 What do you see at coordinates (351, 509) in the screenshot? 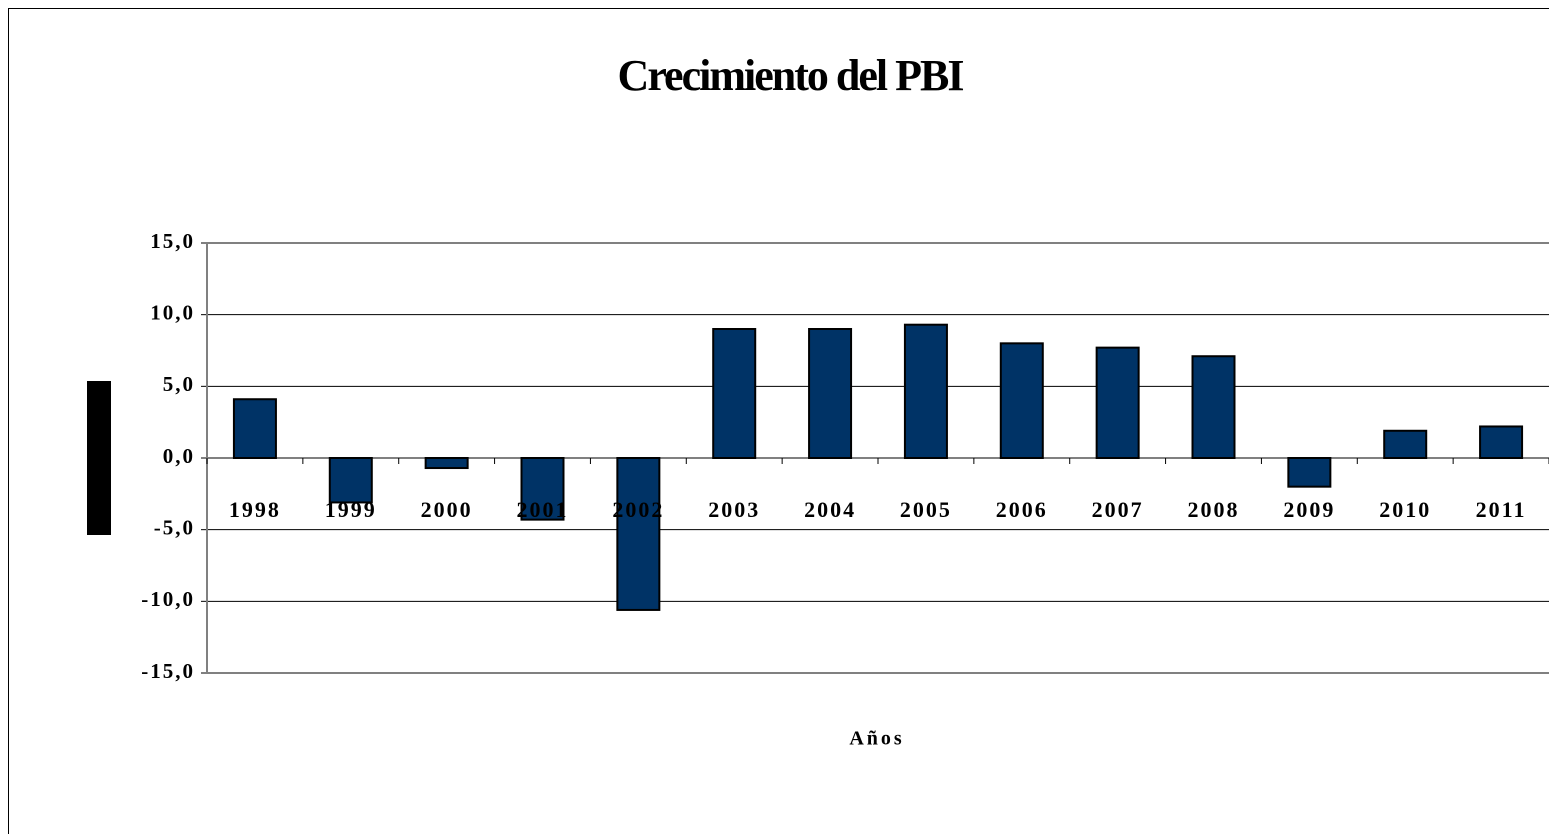
I see `x-tick-label: 1999` at bounding box center [351, 509].